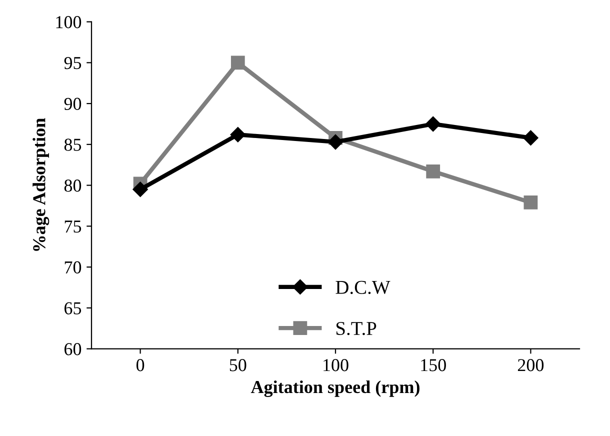 The width and height of the screenshot is (610, 436). Describe the element at coordinates (335, 388) in the screenshot. I see `x-axis-title: Agitation speed (rpm)` at that location.